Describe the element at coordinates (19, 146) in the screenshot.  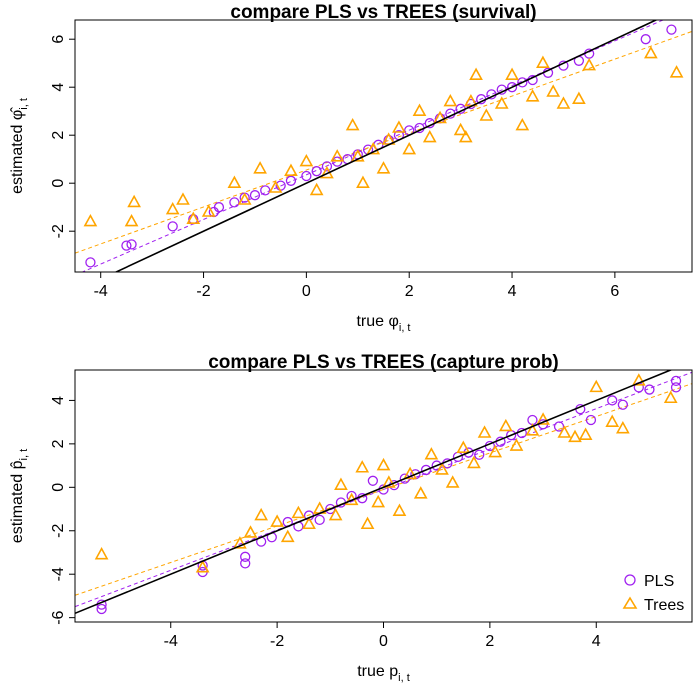
I see `y-axis-label: estimated φ̂i, t` at that location.